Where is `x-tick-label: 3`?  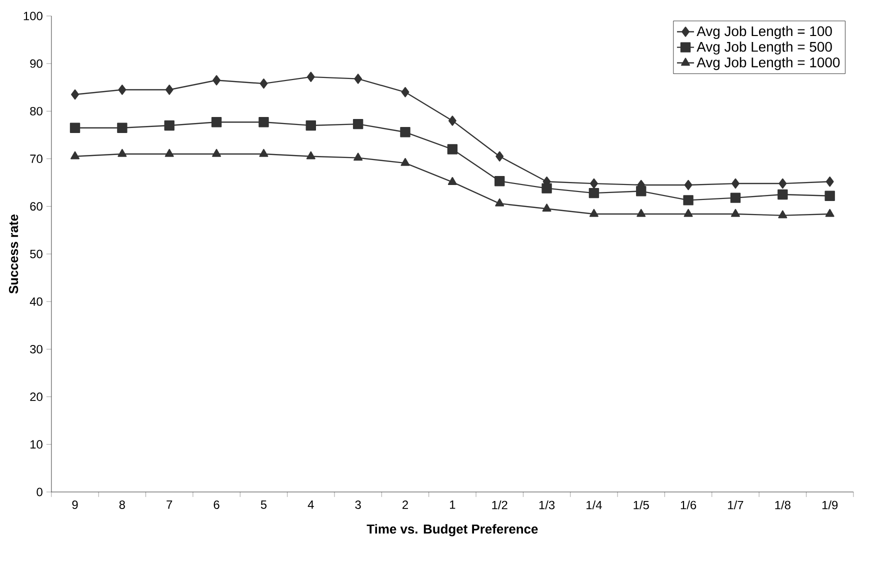 x-tick-label: 3 is located at coordinates (358, 504).